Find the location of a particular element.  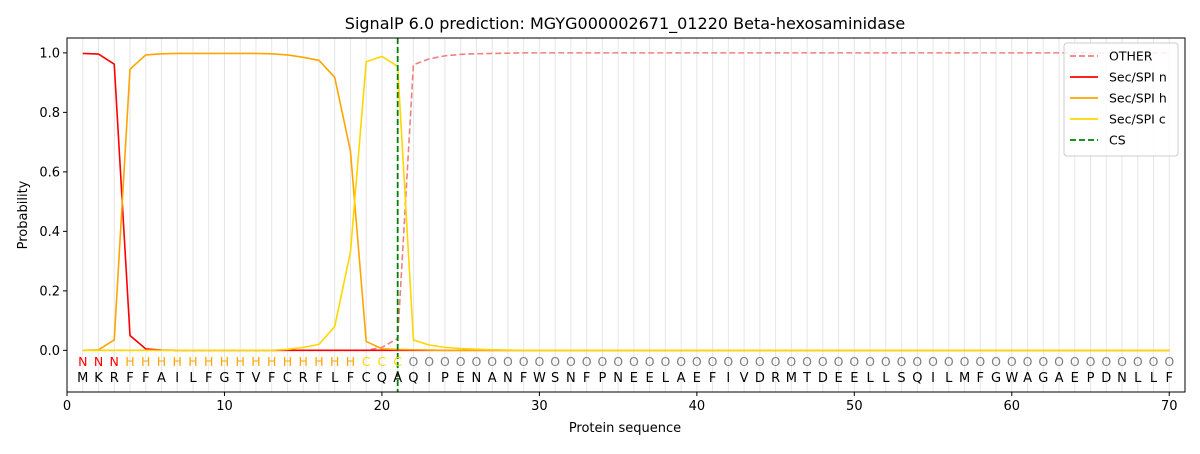

legend-label: CS is located at coordinates (1117, 140).